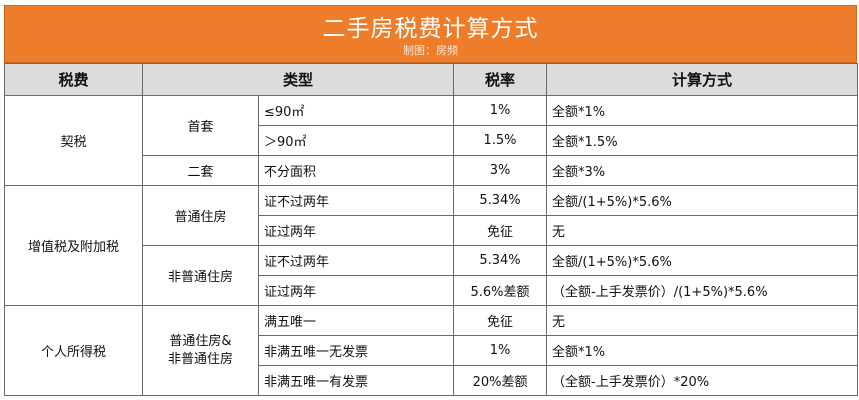 This screenshot has width=859, height=400. What do you see at coordinates (702, 170) in the screenshot?
I see `formula-cell: 全额*3%` at bounding box center [702, 170].